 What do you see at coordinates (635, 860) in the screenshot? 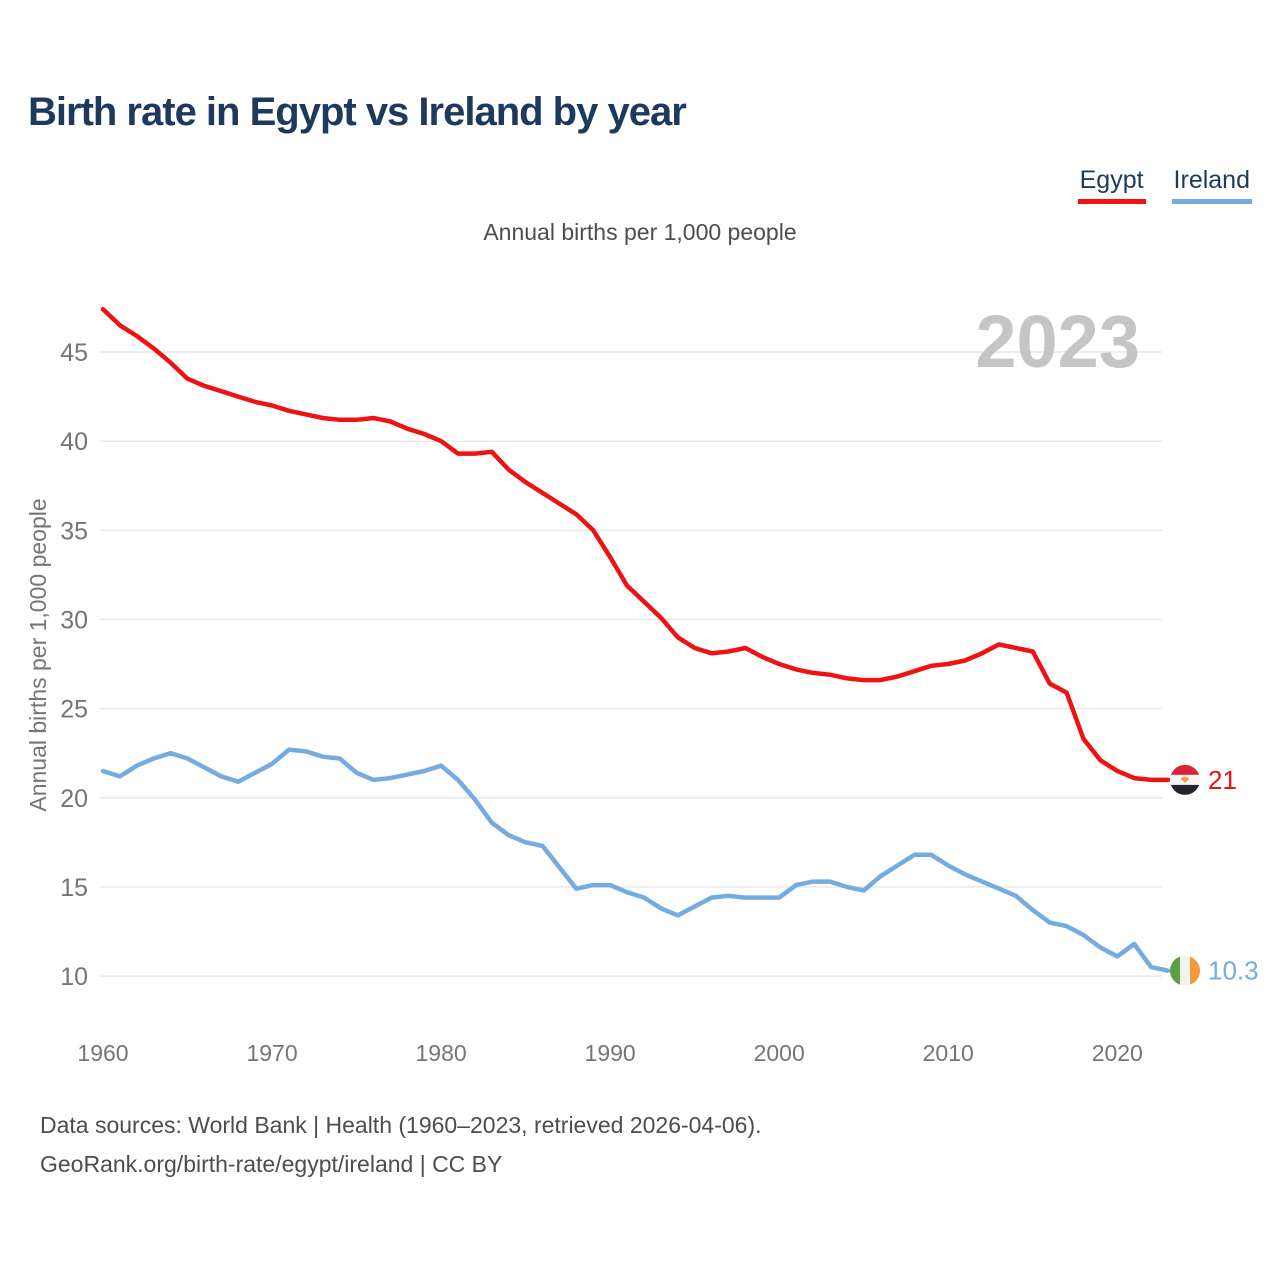
I see `series-line-ireland` at bounding box center [635, 860].